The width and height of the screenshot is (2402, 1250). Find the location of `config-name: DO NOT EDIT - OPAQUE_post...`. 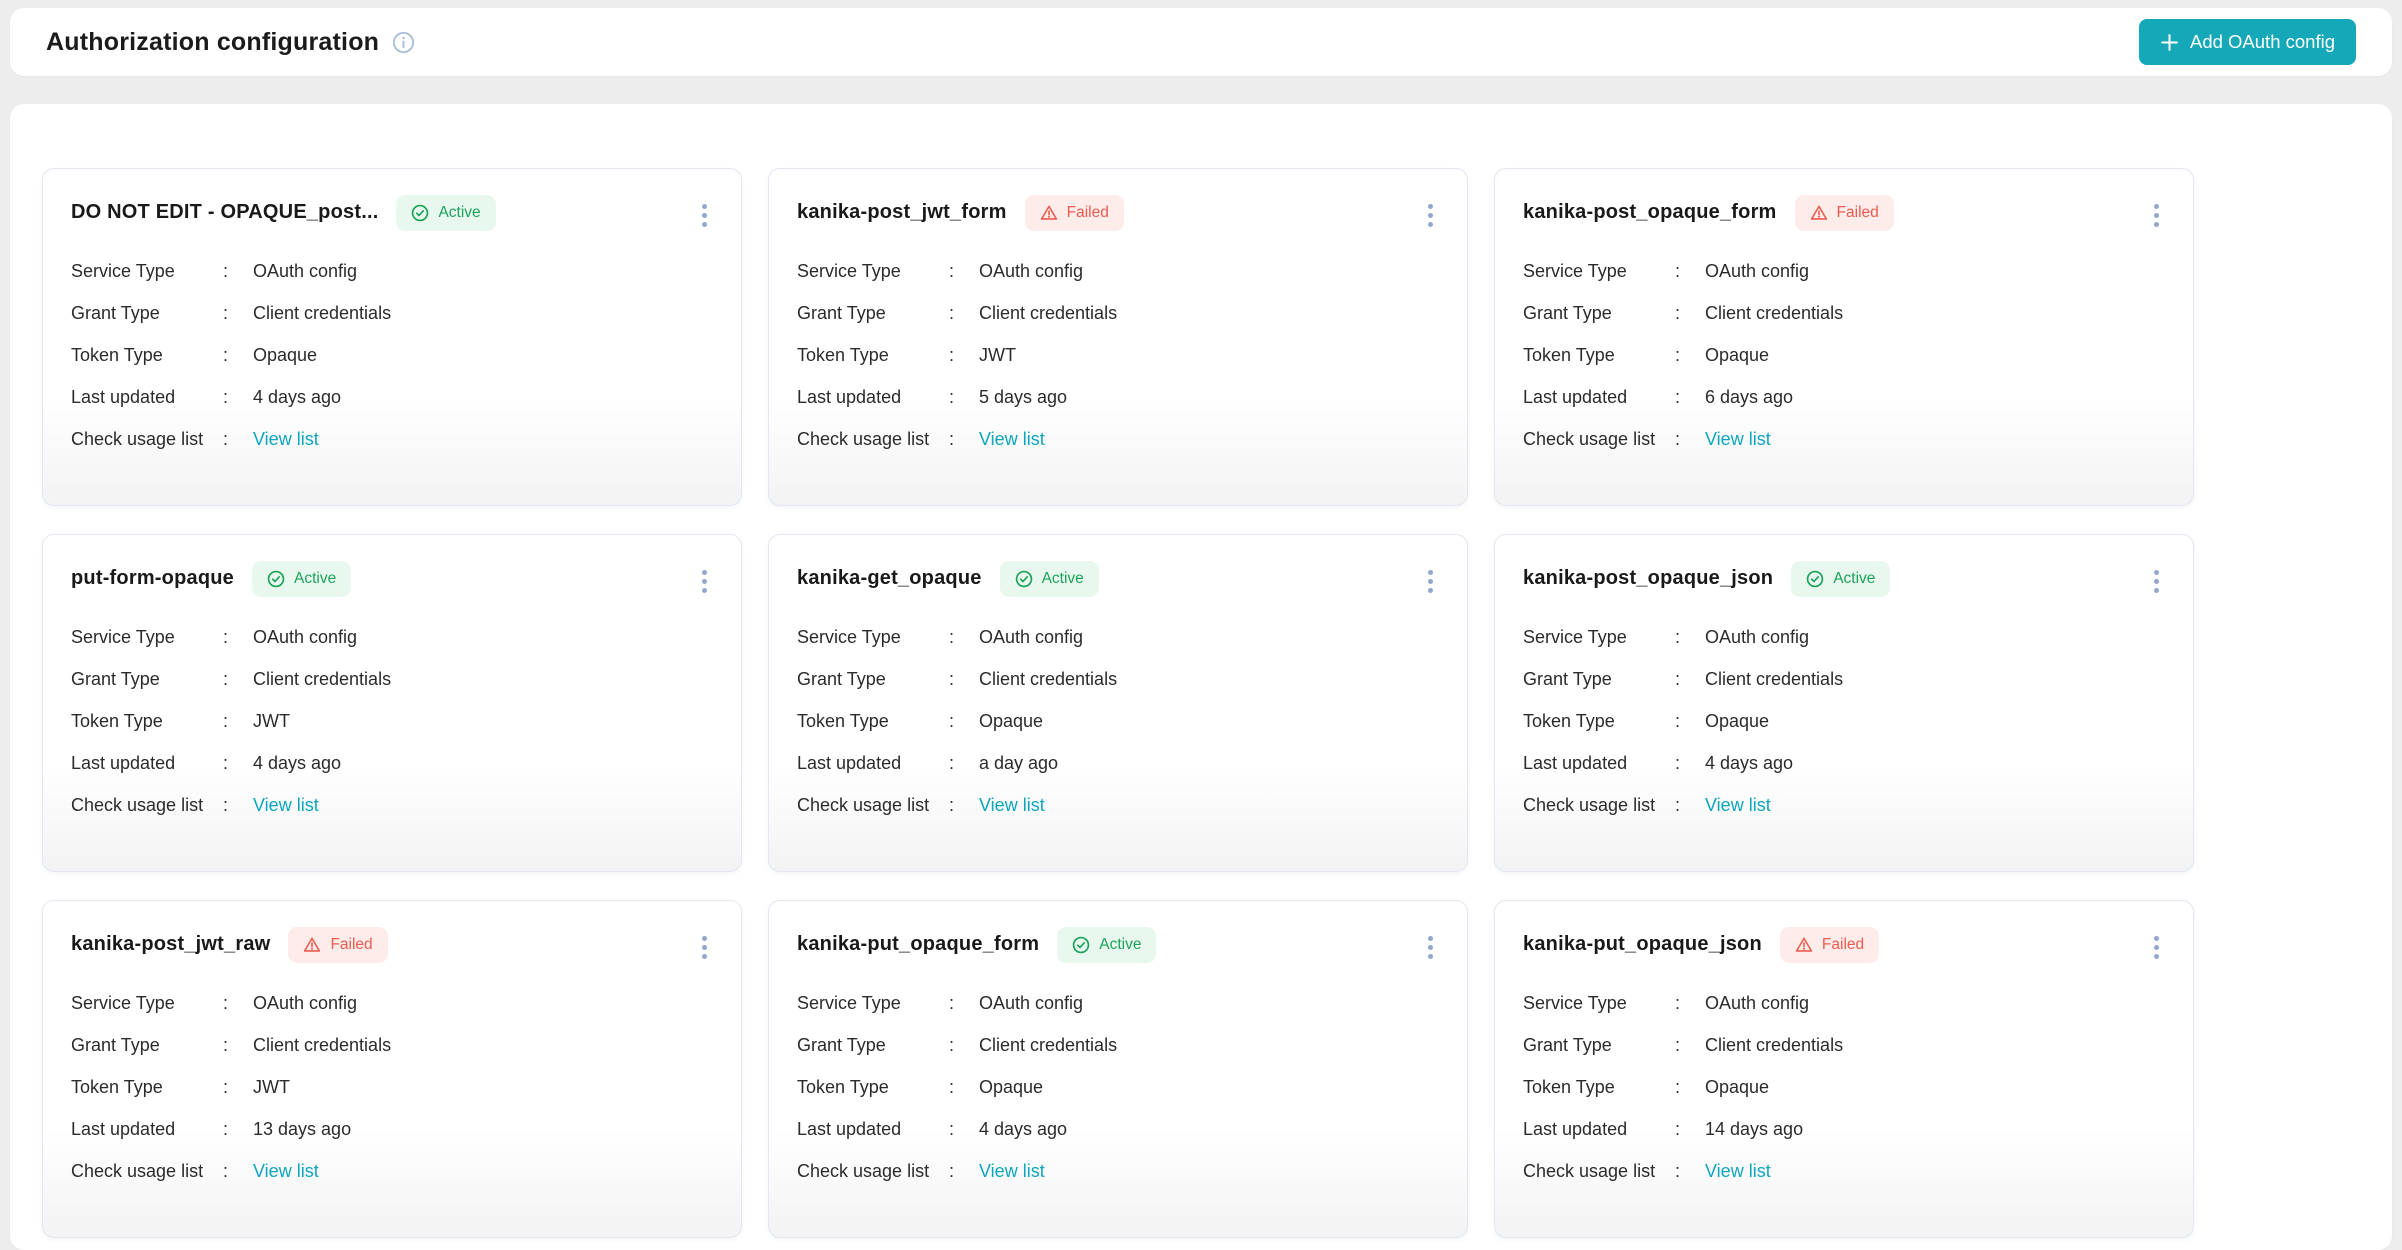

config-name: DO NOT EDIT - OPAQUE_post... is located at coordinates (225, 212).